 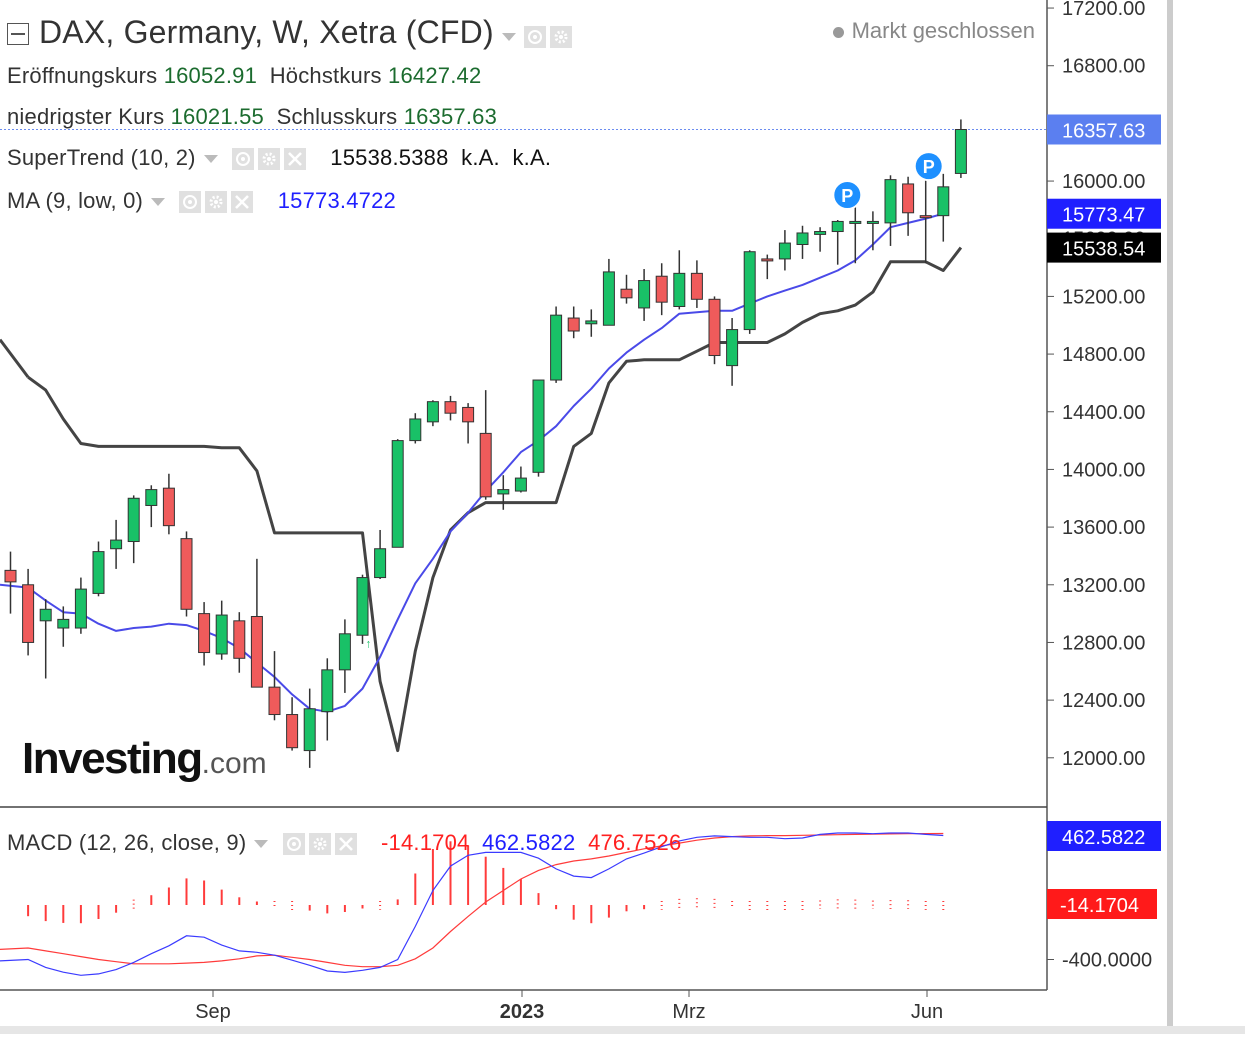 I want to click on macd-label: MACD (12, 26, close, 9), so click(x=127, y=842).